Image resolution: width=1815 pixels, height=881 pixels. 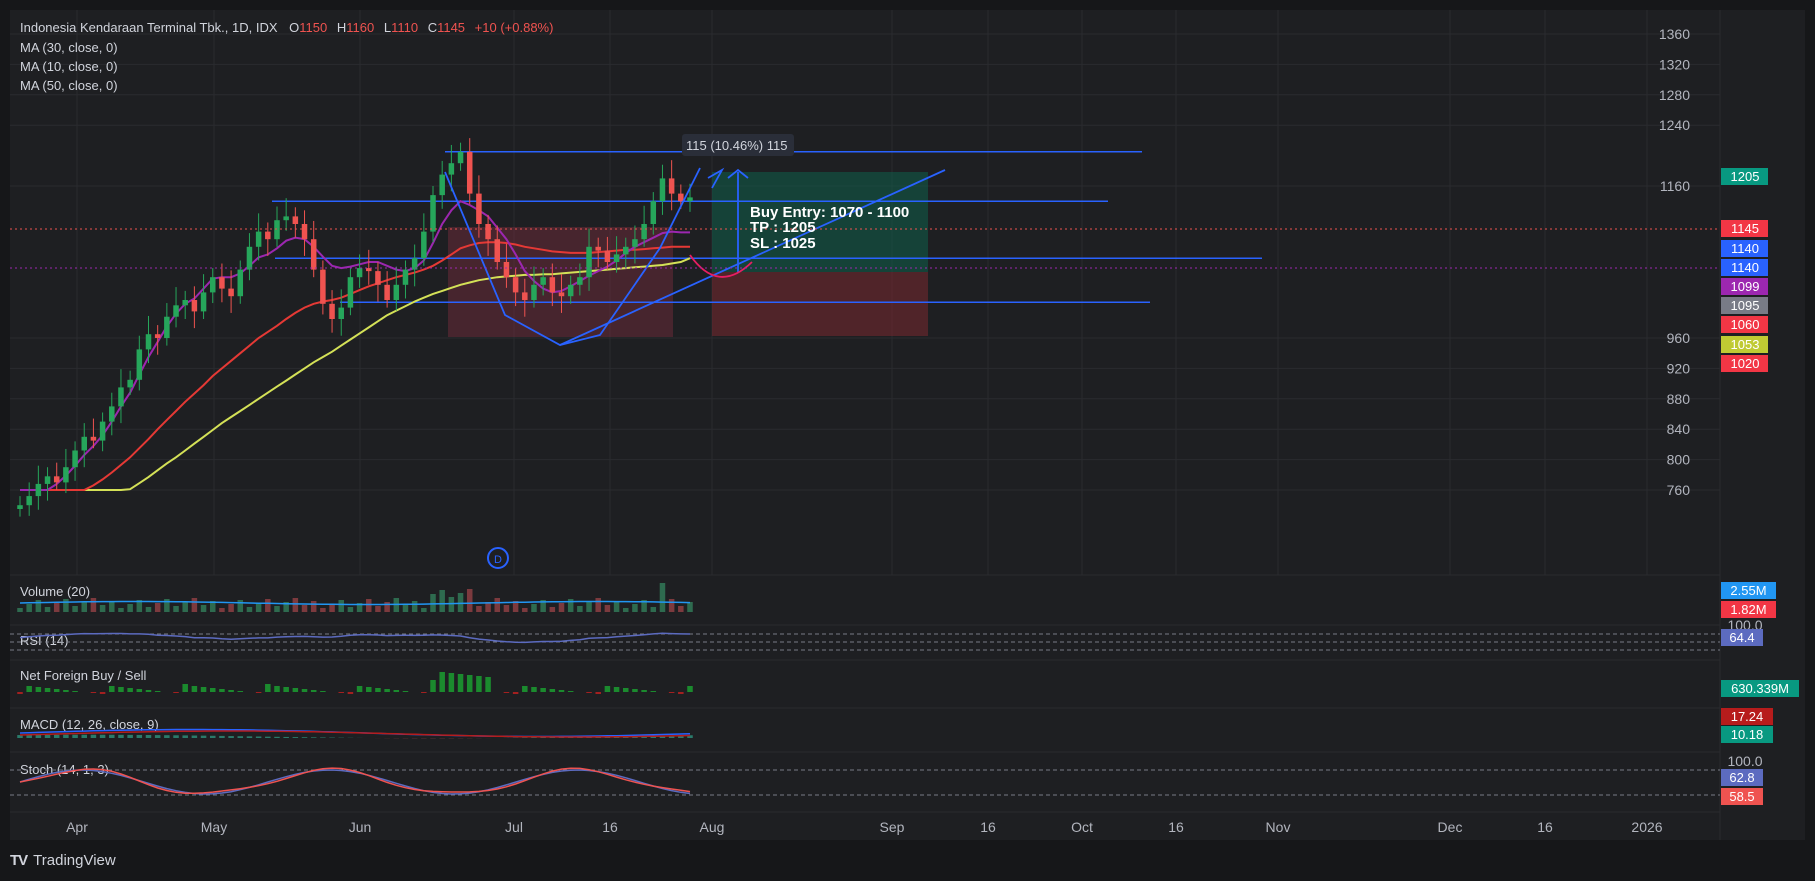 I want to click on price-tag: 1053, so click(x=1744, y=344).